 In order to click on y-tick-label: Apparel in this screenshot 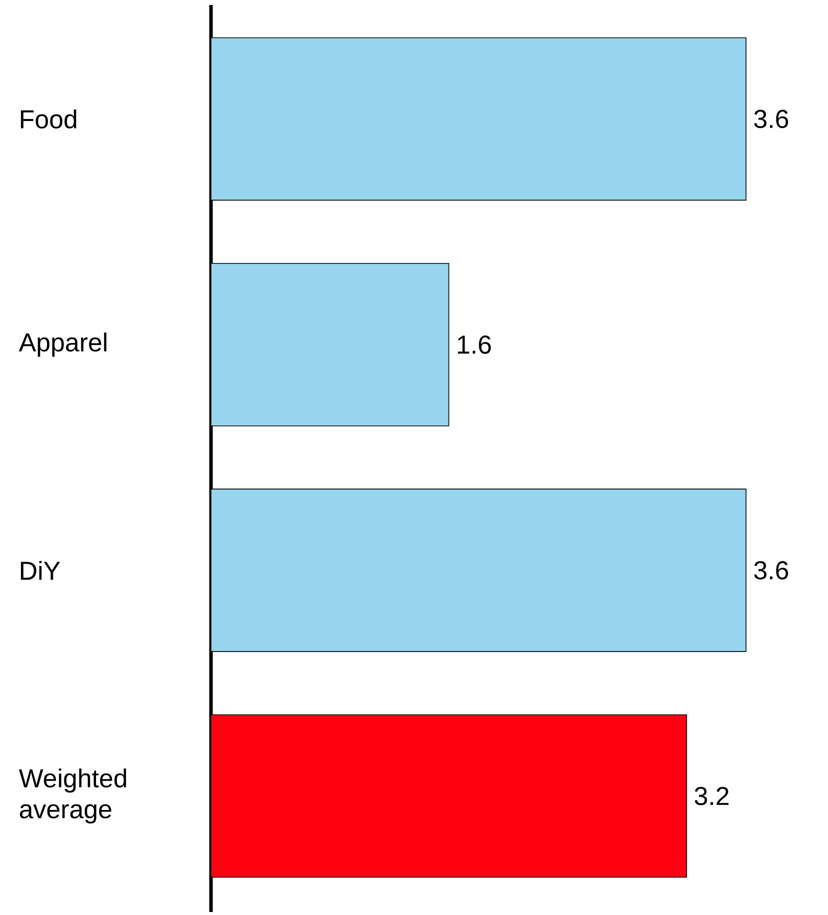, I will do `click(62, 344)`.